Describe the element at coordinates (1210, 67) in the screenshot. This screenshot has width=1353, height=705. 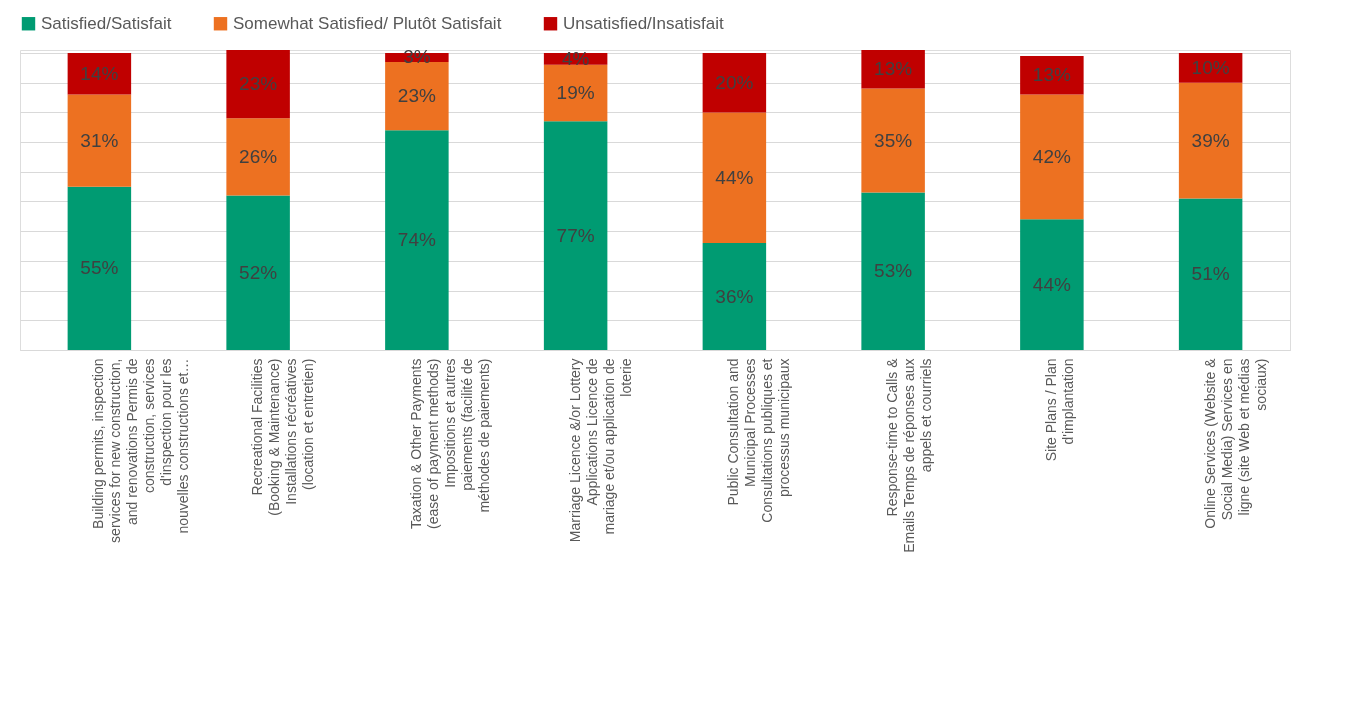
I see `data-label: 10%` at that location.